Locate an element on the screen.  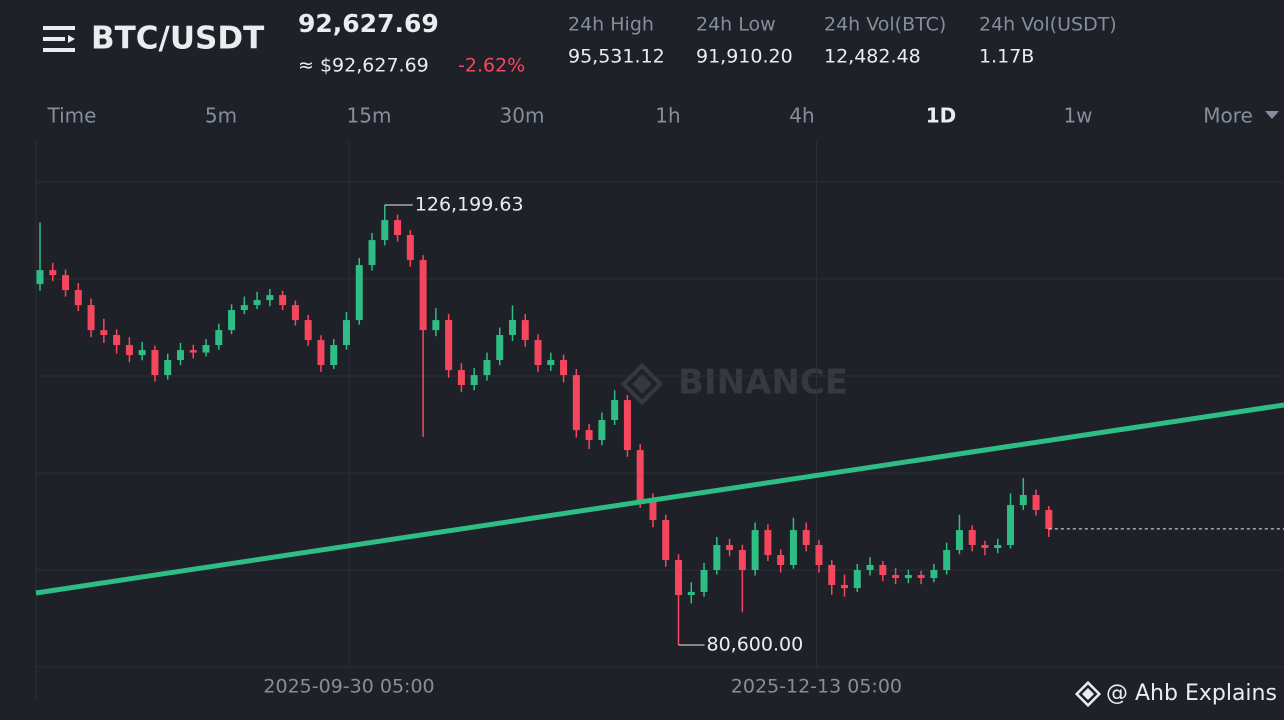
symbol: BTC/USDT is located at coordinates (177, 39).